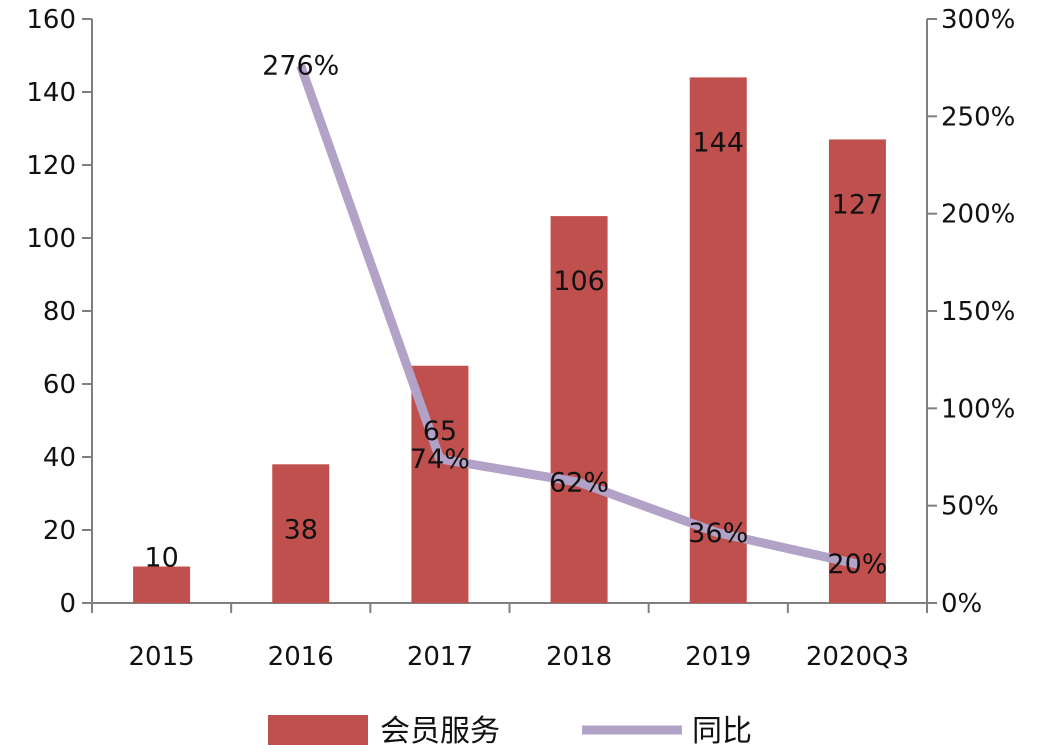 This screenshot has width=1050, height=756. I want to click on y-left-tick-label: 160, so click(51, 20).